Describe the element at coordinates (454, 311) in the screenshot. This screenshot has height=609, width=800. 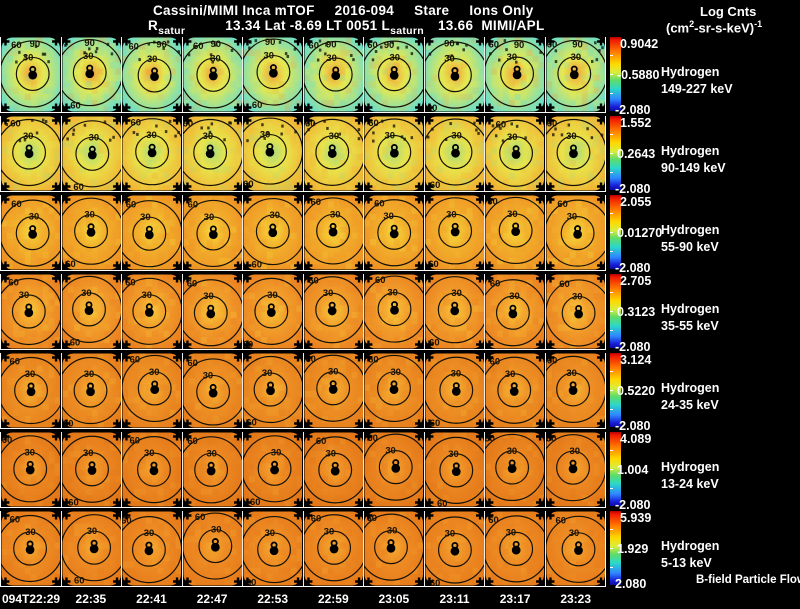
I see `skymap-tile-r3c7: 30 60` at that location.